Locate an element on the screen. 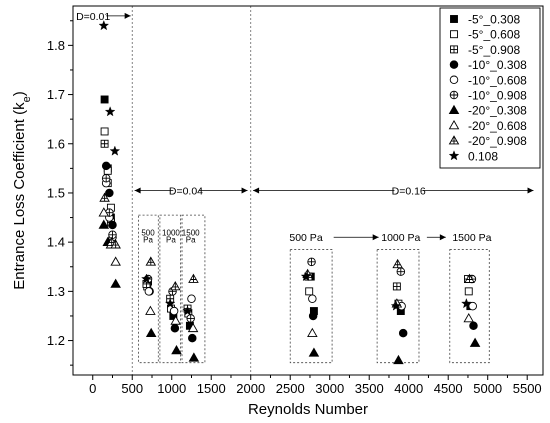 The width and height of the screenshot is (550, 423). x-tick-label: 0 is located at coordinates (92, 388).